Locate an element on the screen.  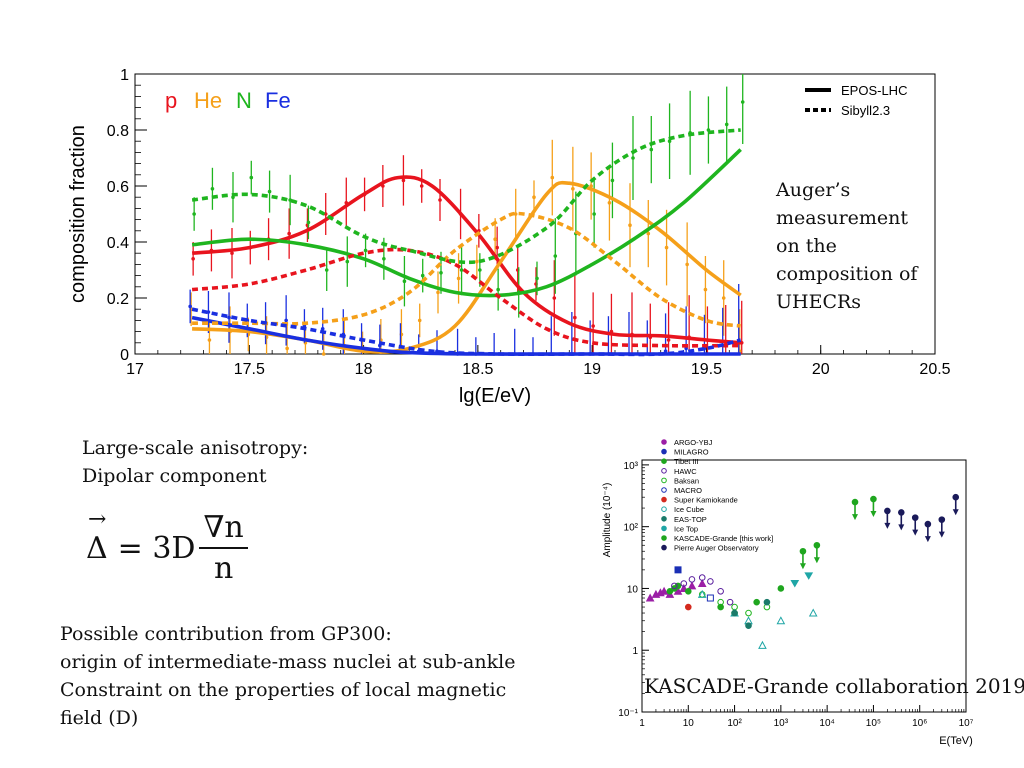
legend-label: Ice Cube is located at coordinates (689, 509).